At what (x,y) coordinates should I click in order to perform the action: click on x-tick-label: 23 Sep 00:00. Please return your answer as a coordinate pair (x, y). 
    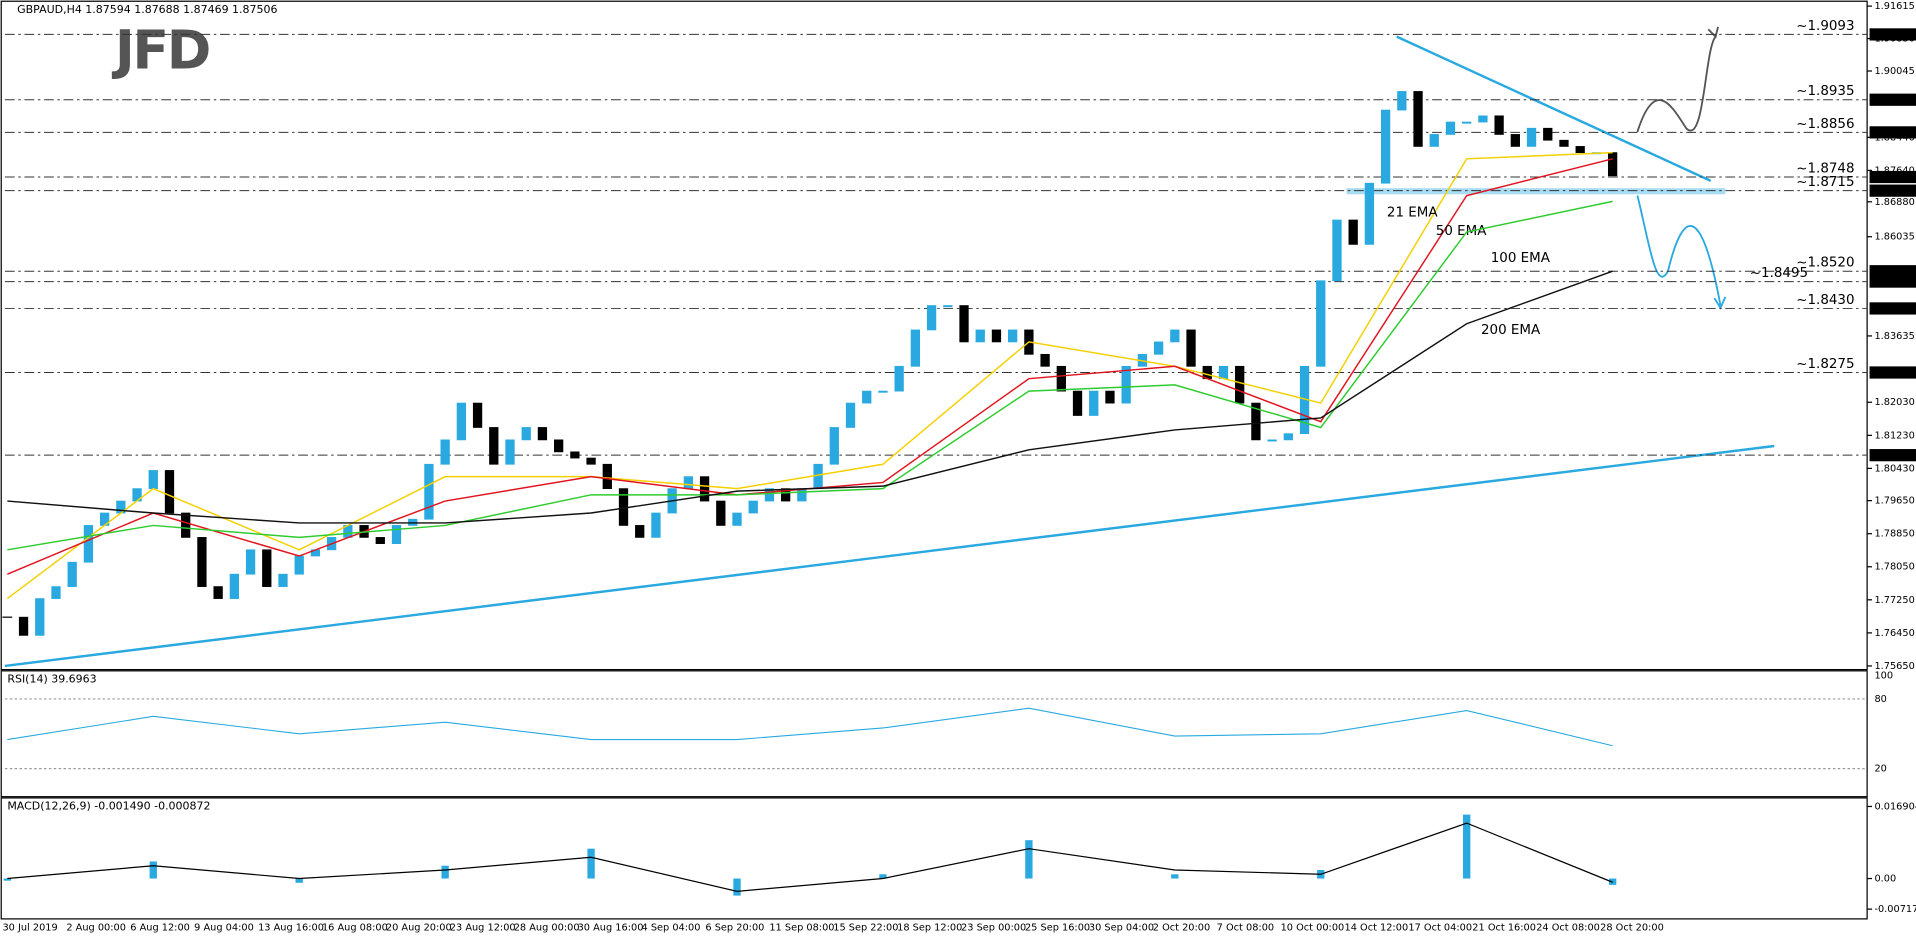
    Looking at the image, I should click on (993, 927).